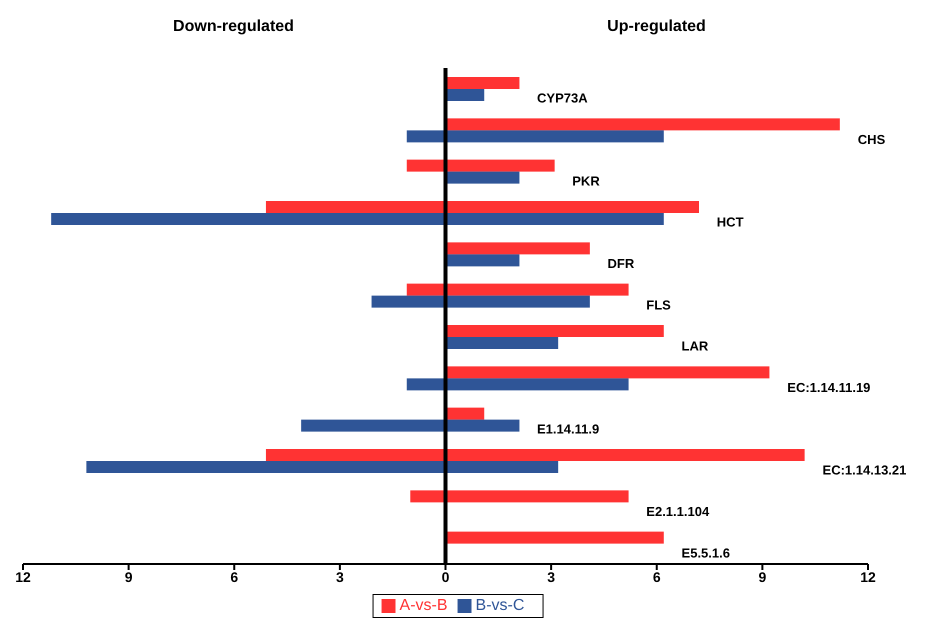  Describe the element at coordinates (678, 511) in the screenshot. I see `y-tick-label: E2.1.1.104` at that location.